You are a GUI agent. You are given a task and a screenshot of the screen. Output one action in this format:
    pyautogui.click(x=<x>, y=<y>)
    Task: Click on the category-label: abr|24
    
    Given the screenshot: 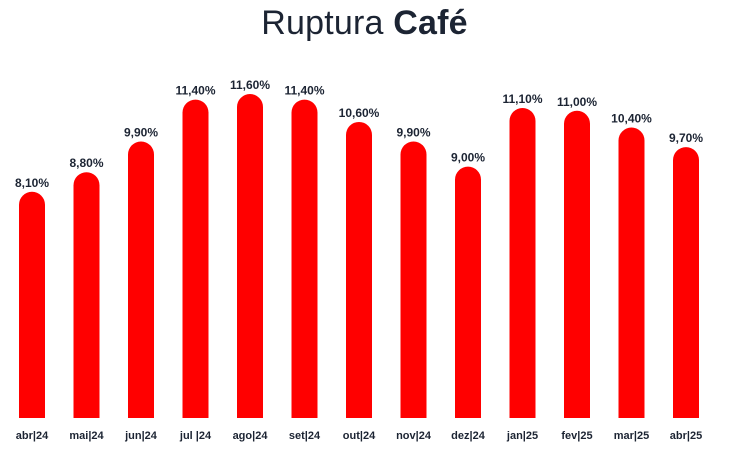 What is the action you would take?
    pyautogui.click(x=32, y=436)
    